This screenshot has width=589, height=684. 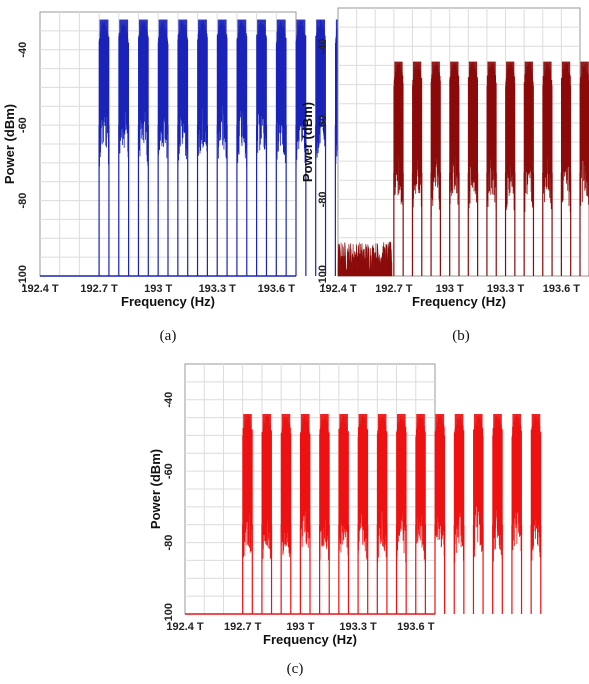 What do you see at coordinates (463, 169) in the screenshot?
I see `spectrum-series` at bounding box center [463, 169].